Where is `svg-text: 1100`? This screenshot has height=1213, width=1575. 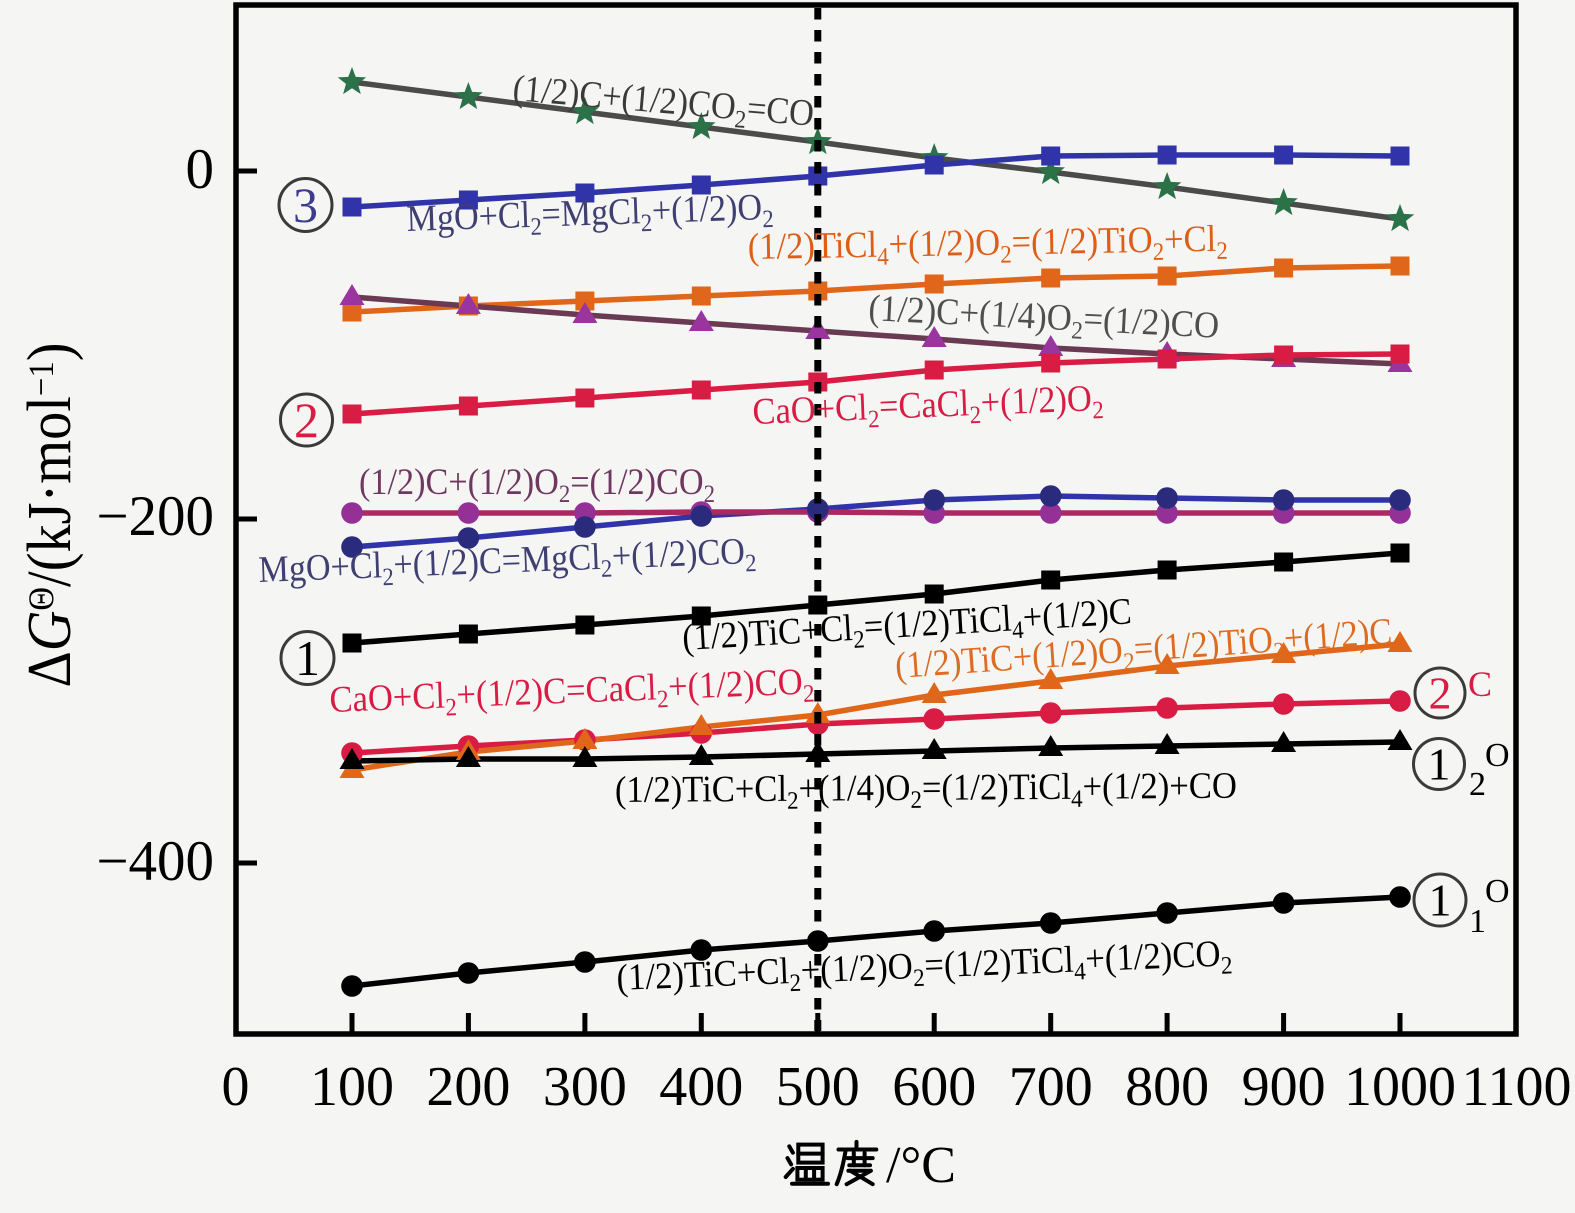 svg-text: 1100 is located at coordinates (1517, 1087).